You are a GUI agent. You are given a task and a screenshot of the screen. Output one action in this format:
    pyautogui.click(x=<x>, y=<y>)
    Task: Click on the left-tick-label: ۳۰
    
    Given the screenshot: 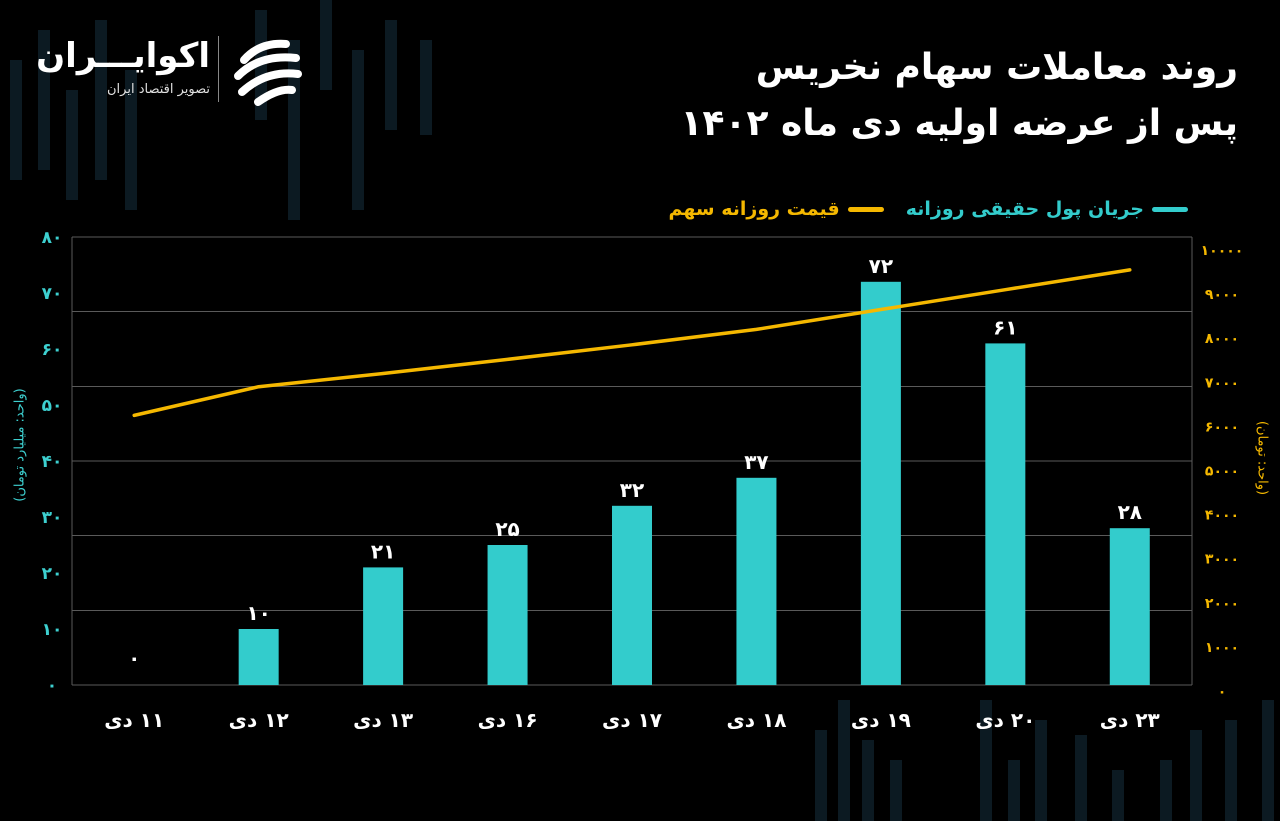 What is the action you would take?
    pyautogui.click(x=52, y=518)
    